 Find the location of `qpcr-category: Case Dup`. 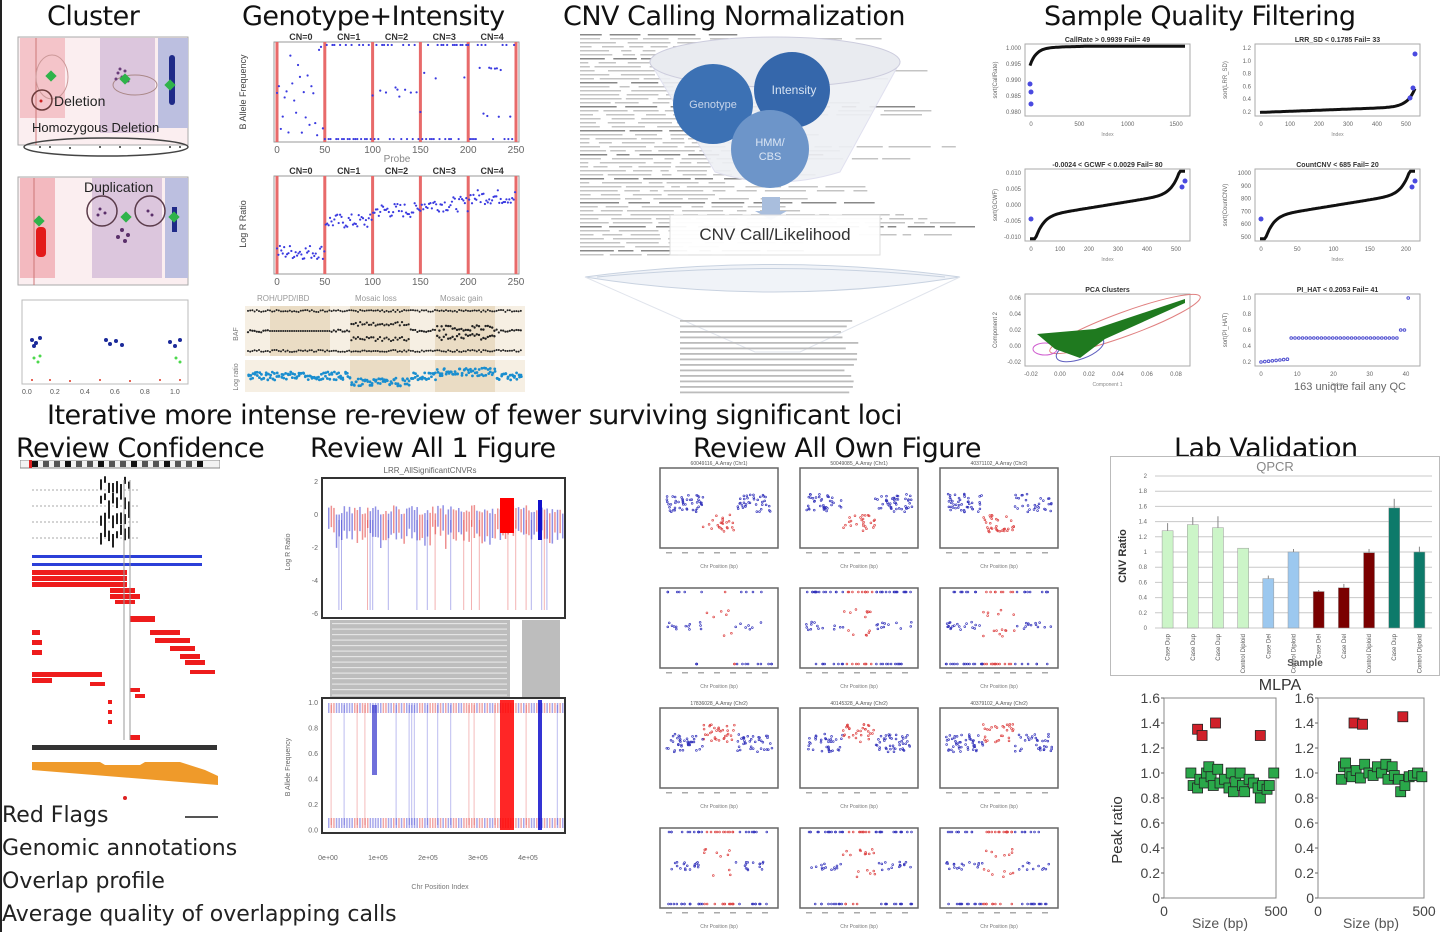

qpcr-category: Case Dup is located at coordinates (1194, 646).